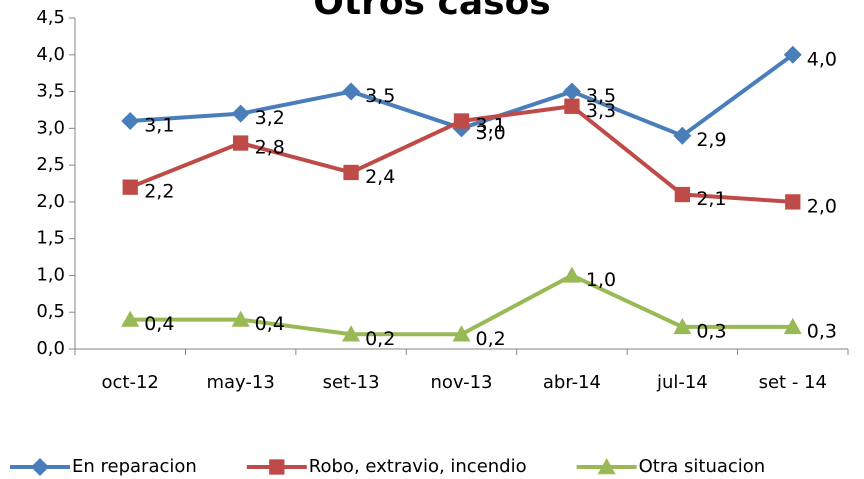 This screenshot has width=864, height=479. Describe the element at coordinates (50, 348) in the screenshot. I see `y-tick-label: 0,0` at that location.